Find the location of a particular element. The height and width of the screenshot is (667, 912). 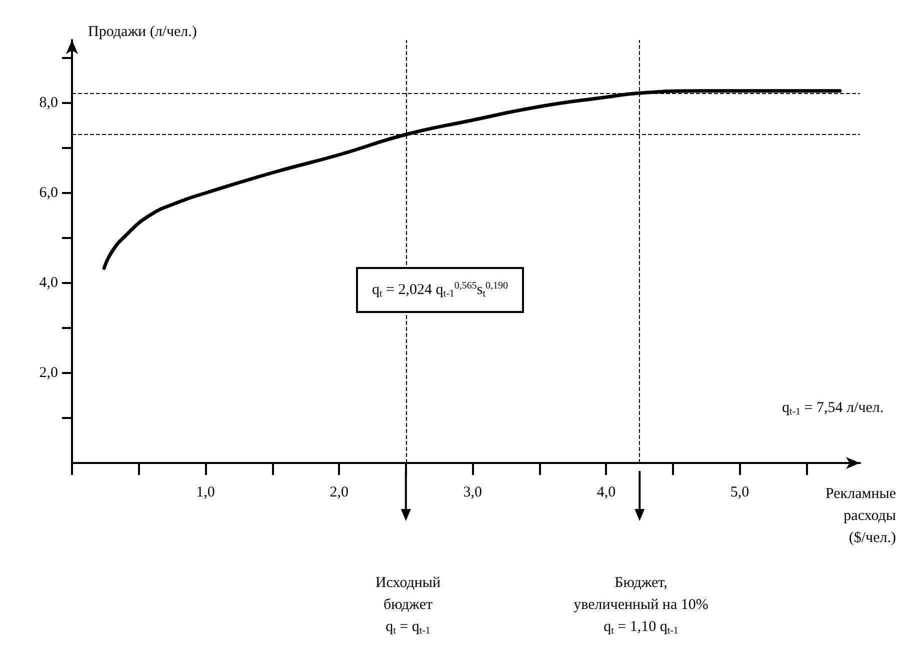

y-tick-label: 2,0 is located at coordinates (48, 373).